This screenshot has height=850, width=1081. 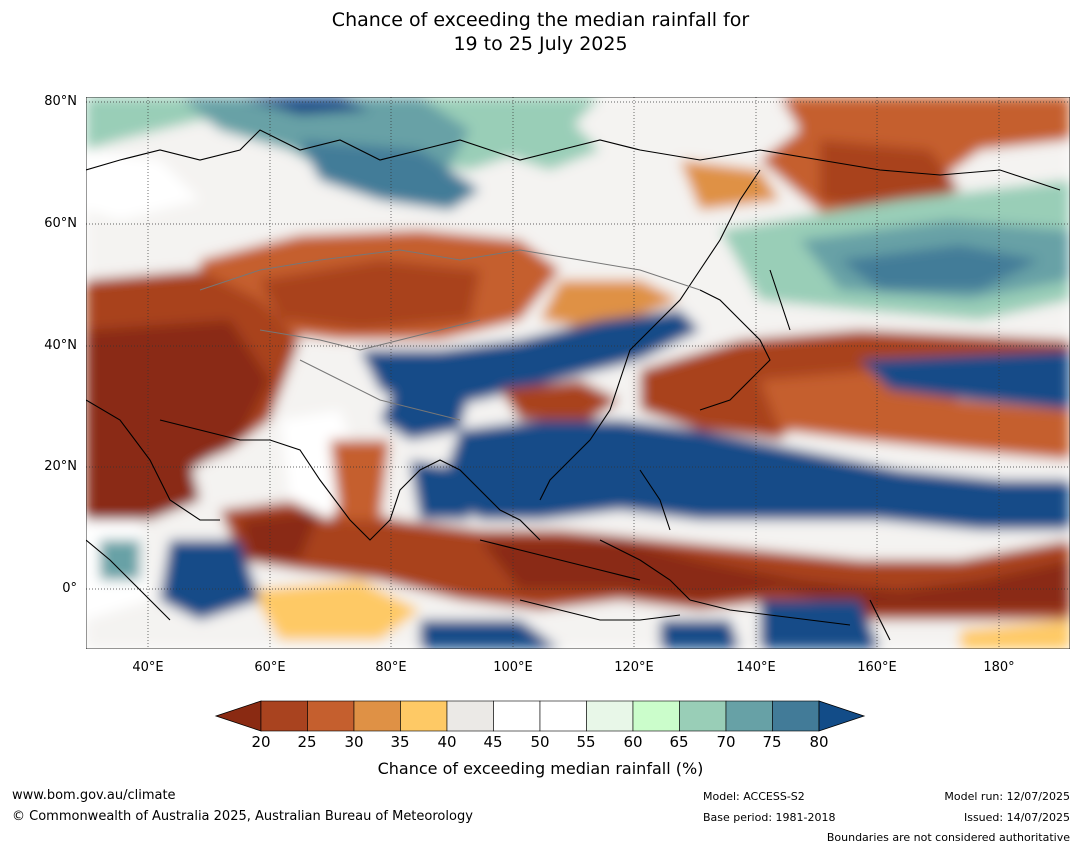 I want to click on lon-label-40e: 40°E, so click(x=148, y=667).